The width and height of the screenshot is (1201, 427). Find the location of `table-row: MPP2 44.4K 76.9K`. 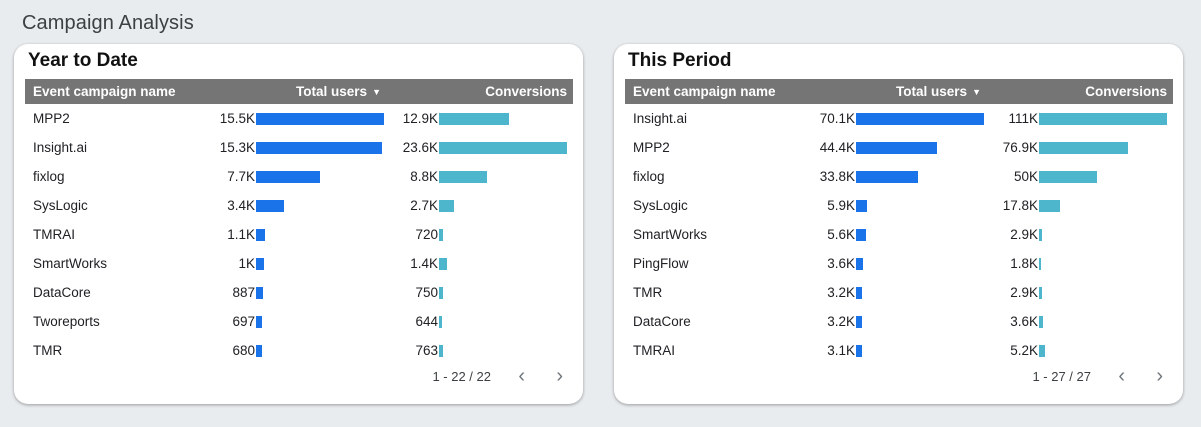

table-row: MPP2 44.4K 76.9K is located at coordinates (899, 147).